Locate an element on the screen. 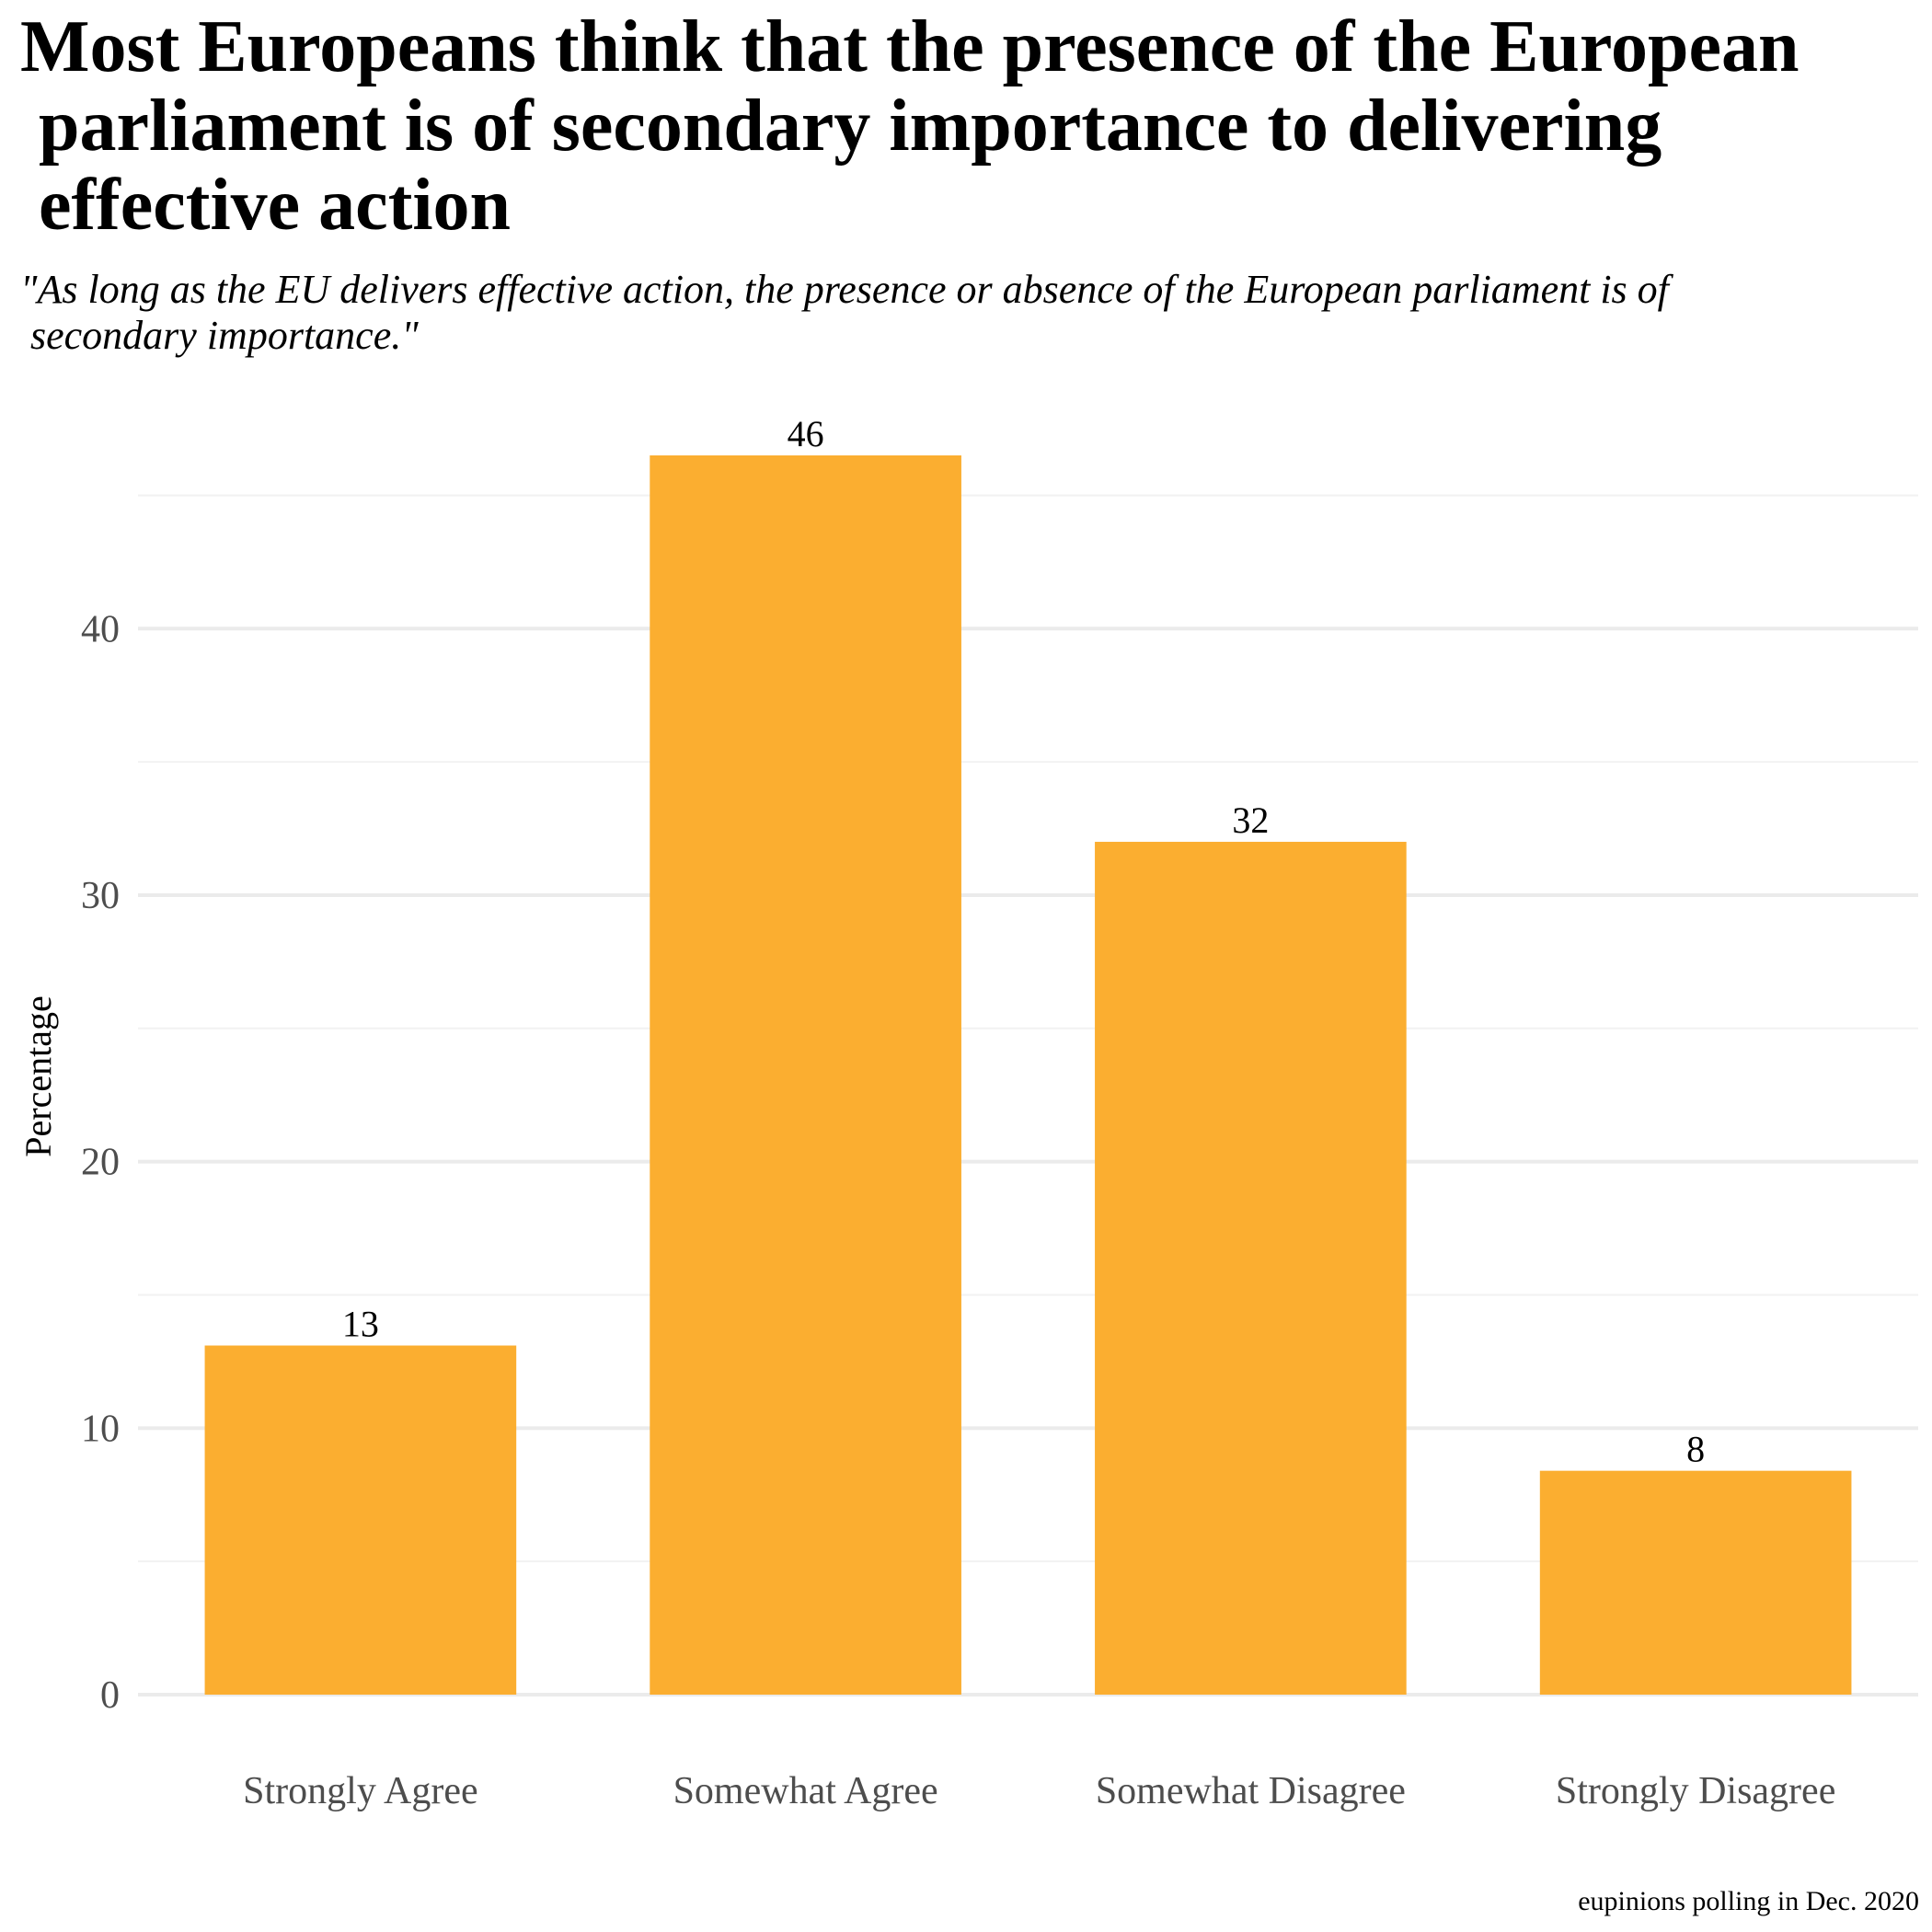 The width and height of the screenshot is (1932, 1932). y-tick-label: 30 is located at coordinates (100, 896).